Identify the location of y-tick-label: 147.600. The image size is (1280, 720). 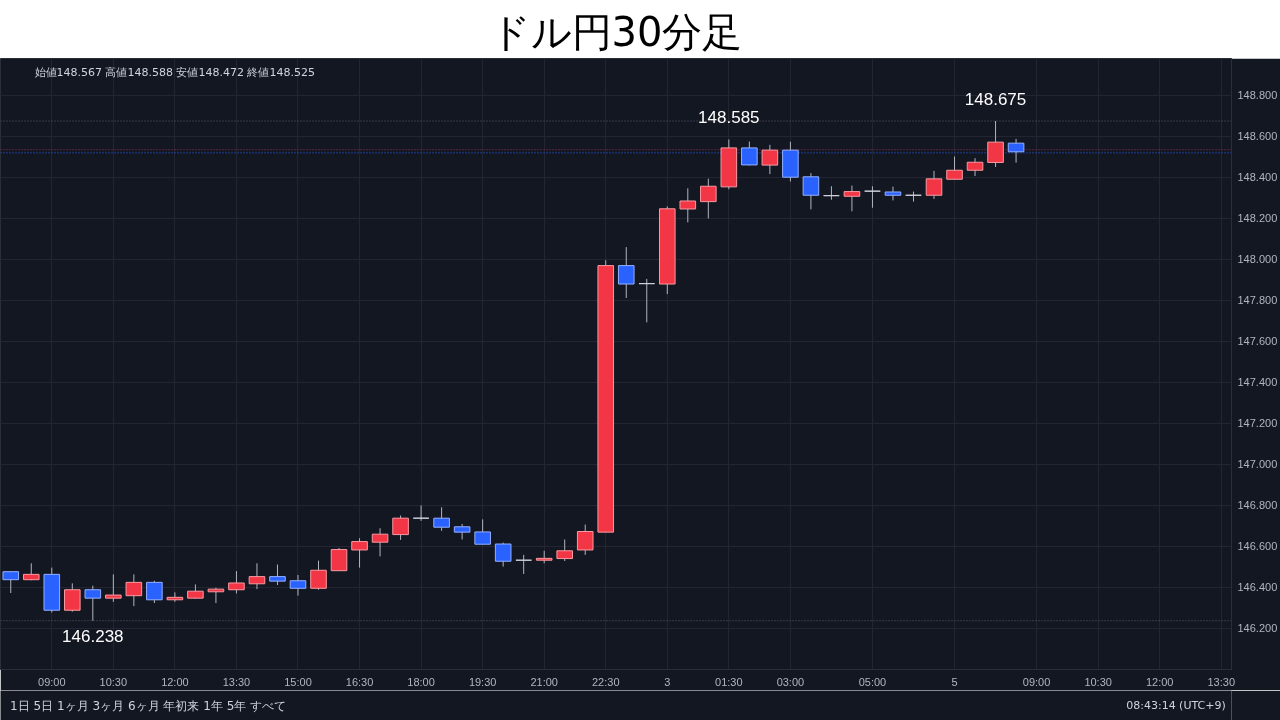
(1257, 341).